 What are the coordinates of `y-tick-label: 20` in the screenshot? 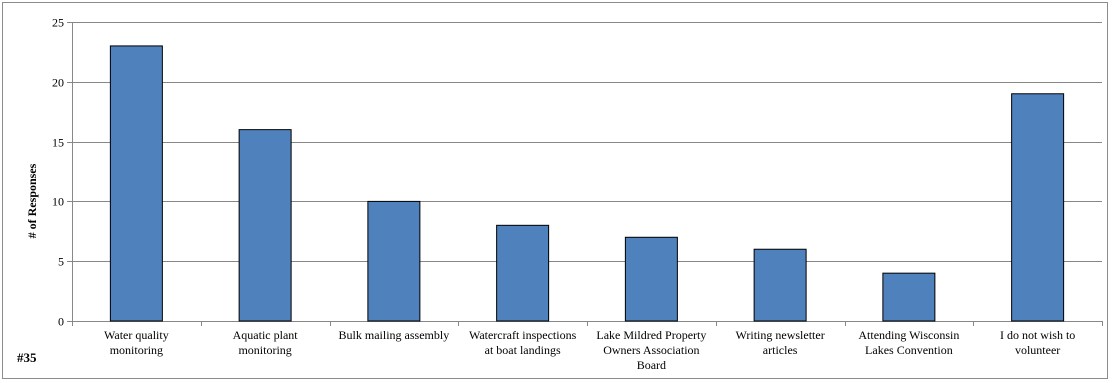 It's located at (58, 83).